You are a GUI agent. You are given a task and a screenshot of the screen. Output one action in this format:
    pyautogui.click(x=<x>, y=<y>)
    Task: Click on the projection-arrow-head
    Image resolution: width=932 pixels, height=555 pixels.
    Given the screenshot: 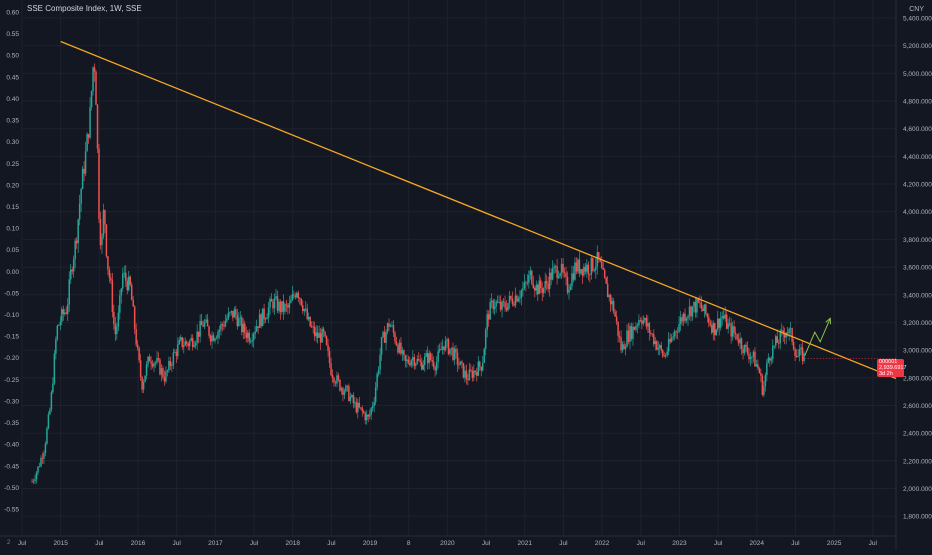 What is the action you would take?
    pyautogui.click(x=828, y=321)
    